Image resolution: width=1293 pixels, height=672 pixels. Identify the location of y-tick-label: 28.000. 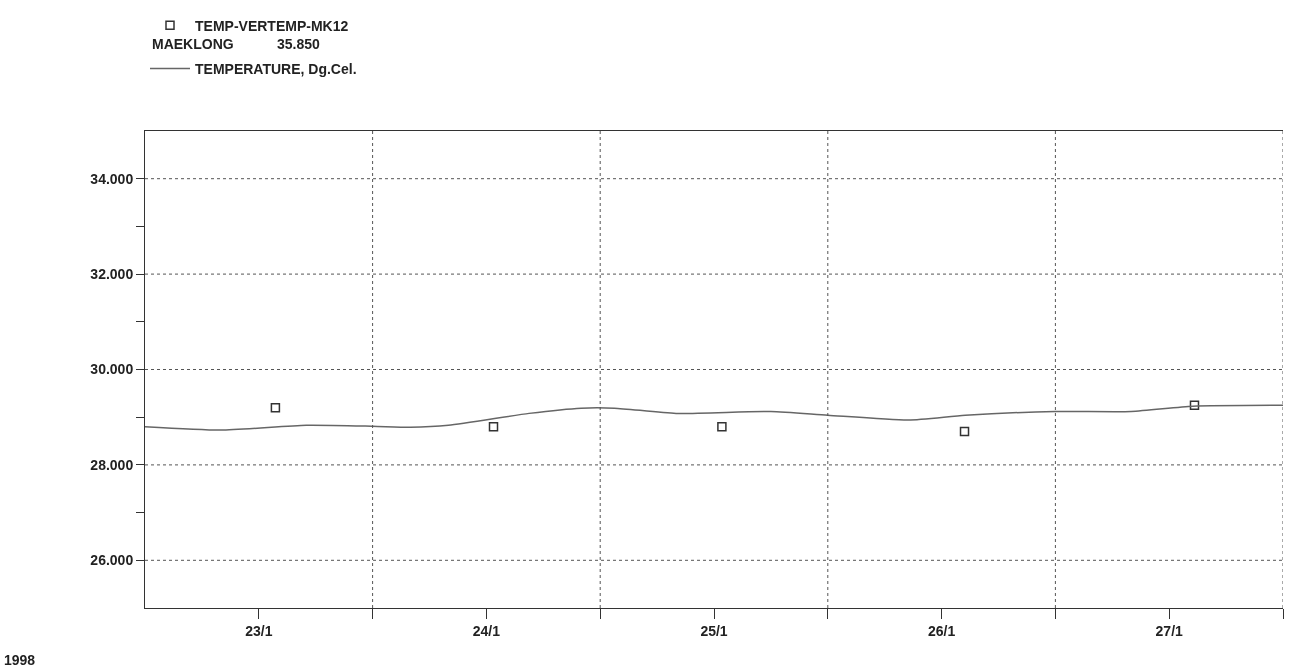
(112, 464).